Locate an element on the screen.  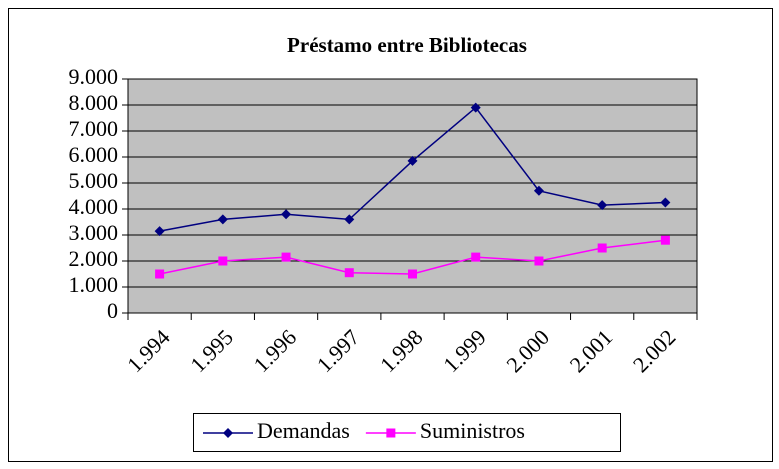
y-tick-label: 4.000 is located at coordinates (94, 206).